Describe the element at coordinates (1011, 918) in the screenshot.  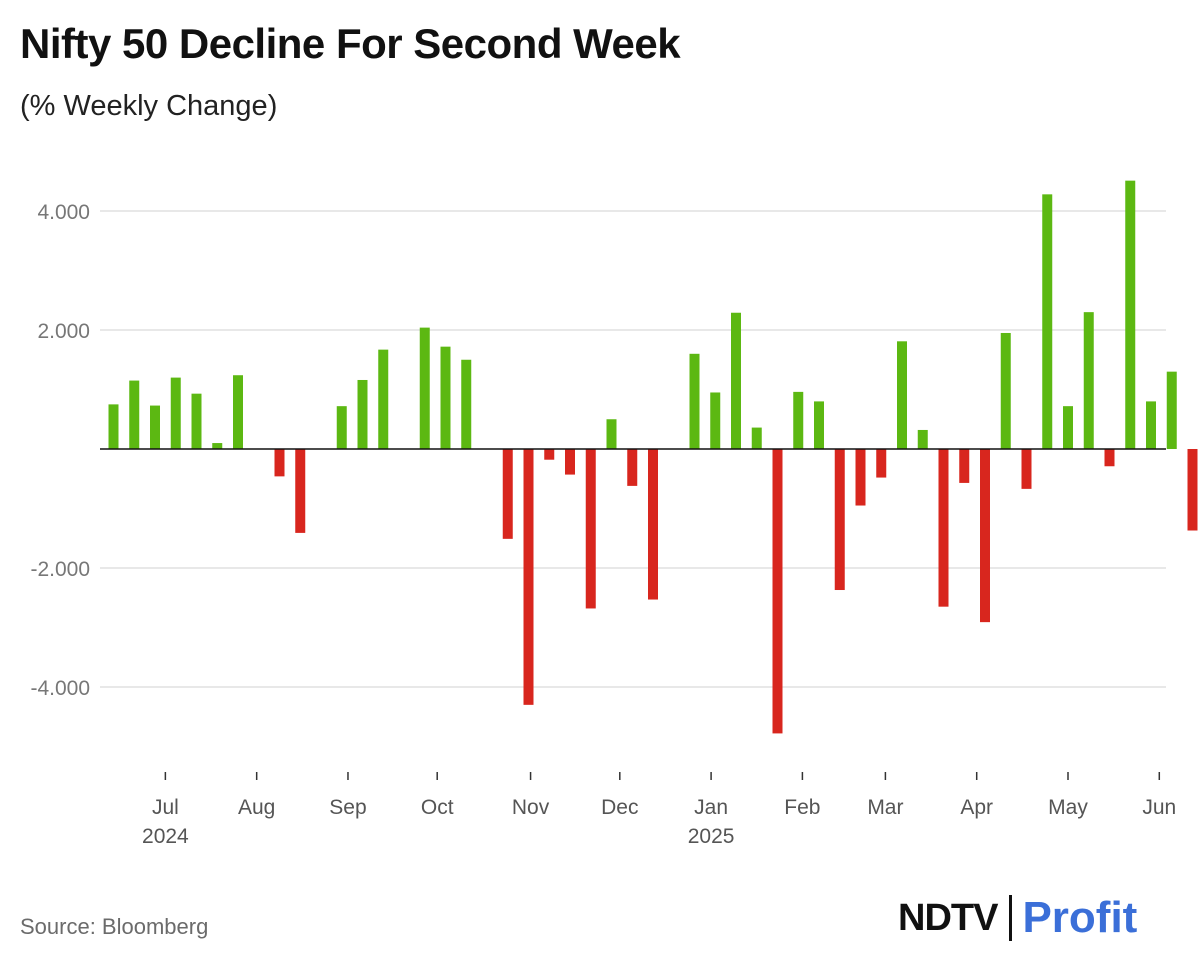
I see `logo-separator` at that location.